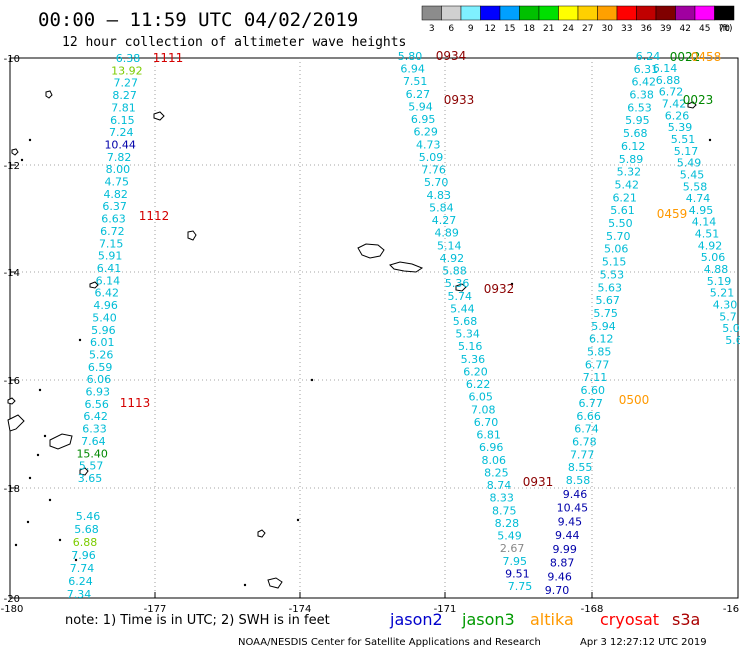 The width and height of the screenshot is (740, 650). Describe the element at coordinates (501, 498) in the screenshot. I see `wave-height-value: 8.33` at that location.